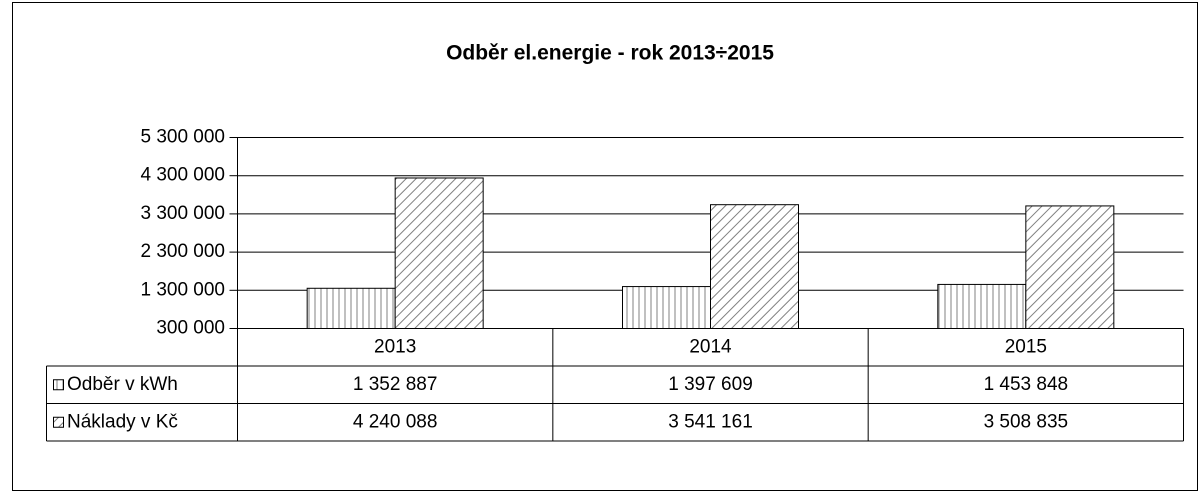  What do you see at coordinates (190, 328) in the screenshot?
I see `y-tick-label: 300 000` at bounding box center [190, 328].